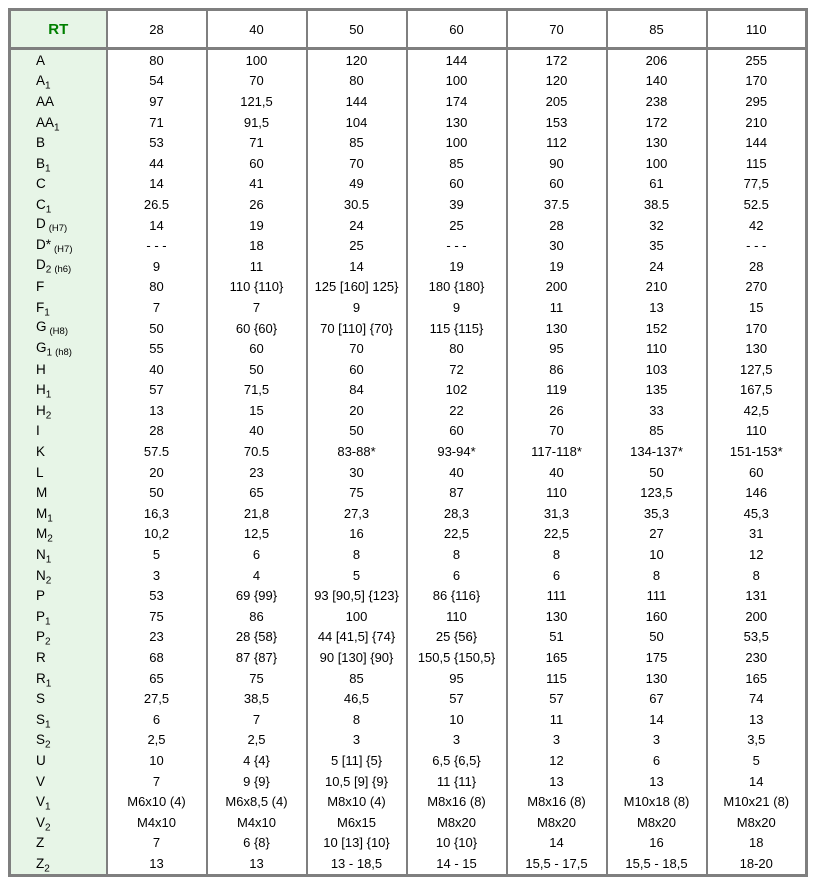 This screenshot has height=885, width=816. What do you see at coordinates (756, 245) in the screenshot?
I see `table-cell: - - -` at bounding box center [756, 245].